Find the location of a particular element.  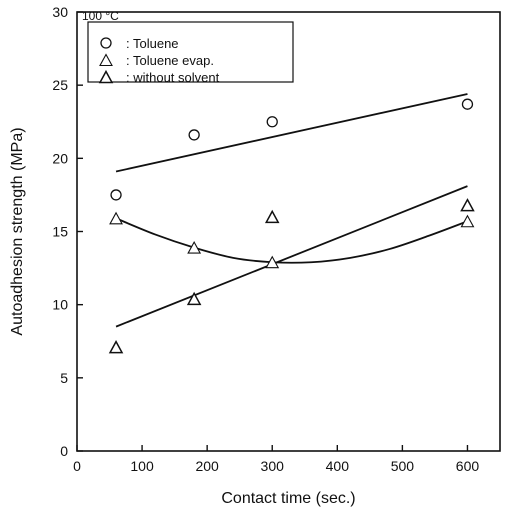

legend-title: 100 °C is located at coordinates (100, 16).